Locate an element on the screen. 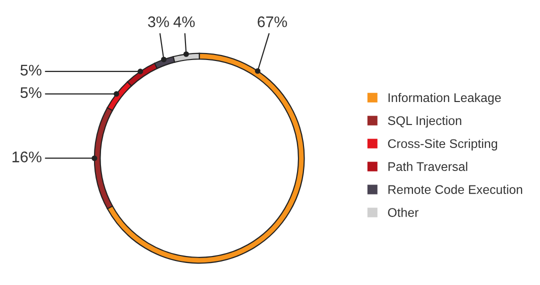  legend-label: Other is located at coordinates (403, 212).